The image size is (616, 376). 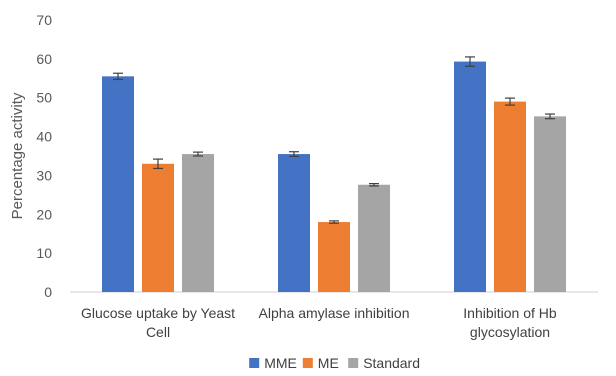 I want to click on y-tick-label: 50, so click(x=44, y=98).